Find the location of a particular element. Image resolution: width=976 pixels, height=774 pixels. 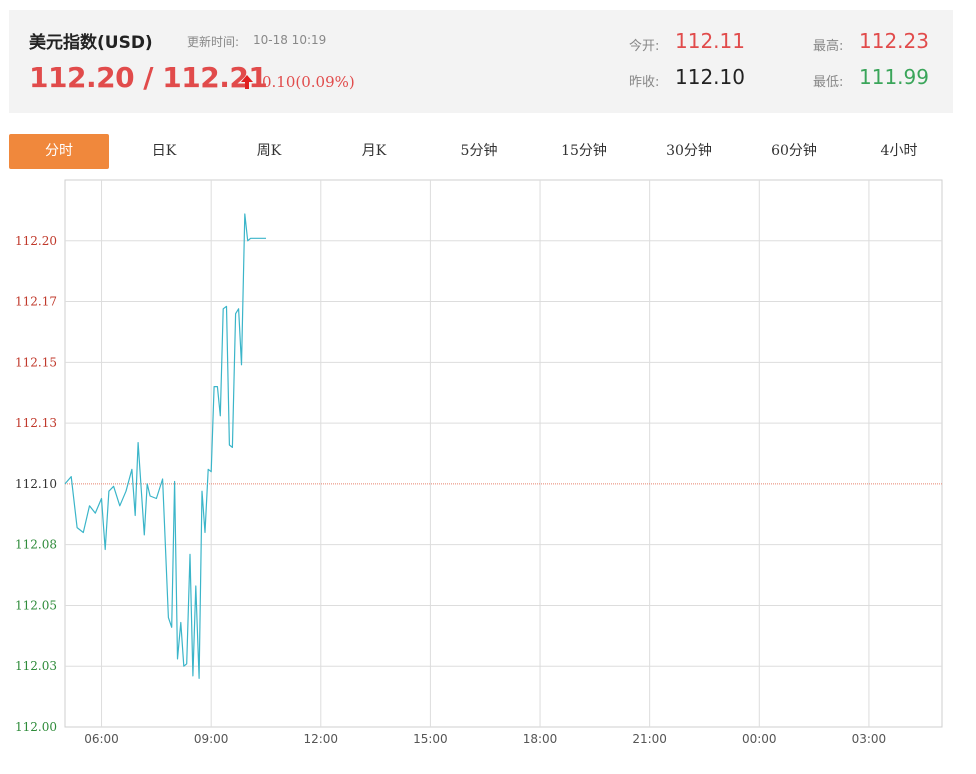

prev-close-label: 昨收: is located at coordinates (644, 82).